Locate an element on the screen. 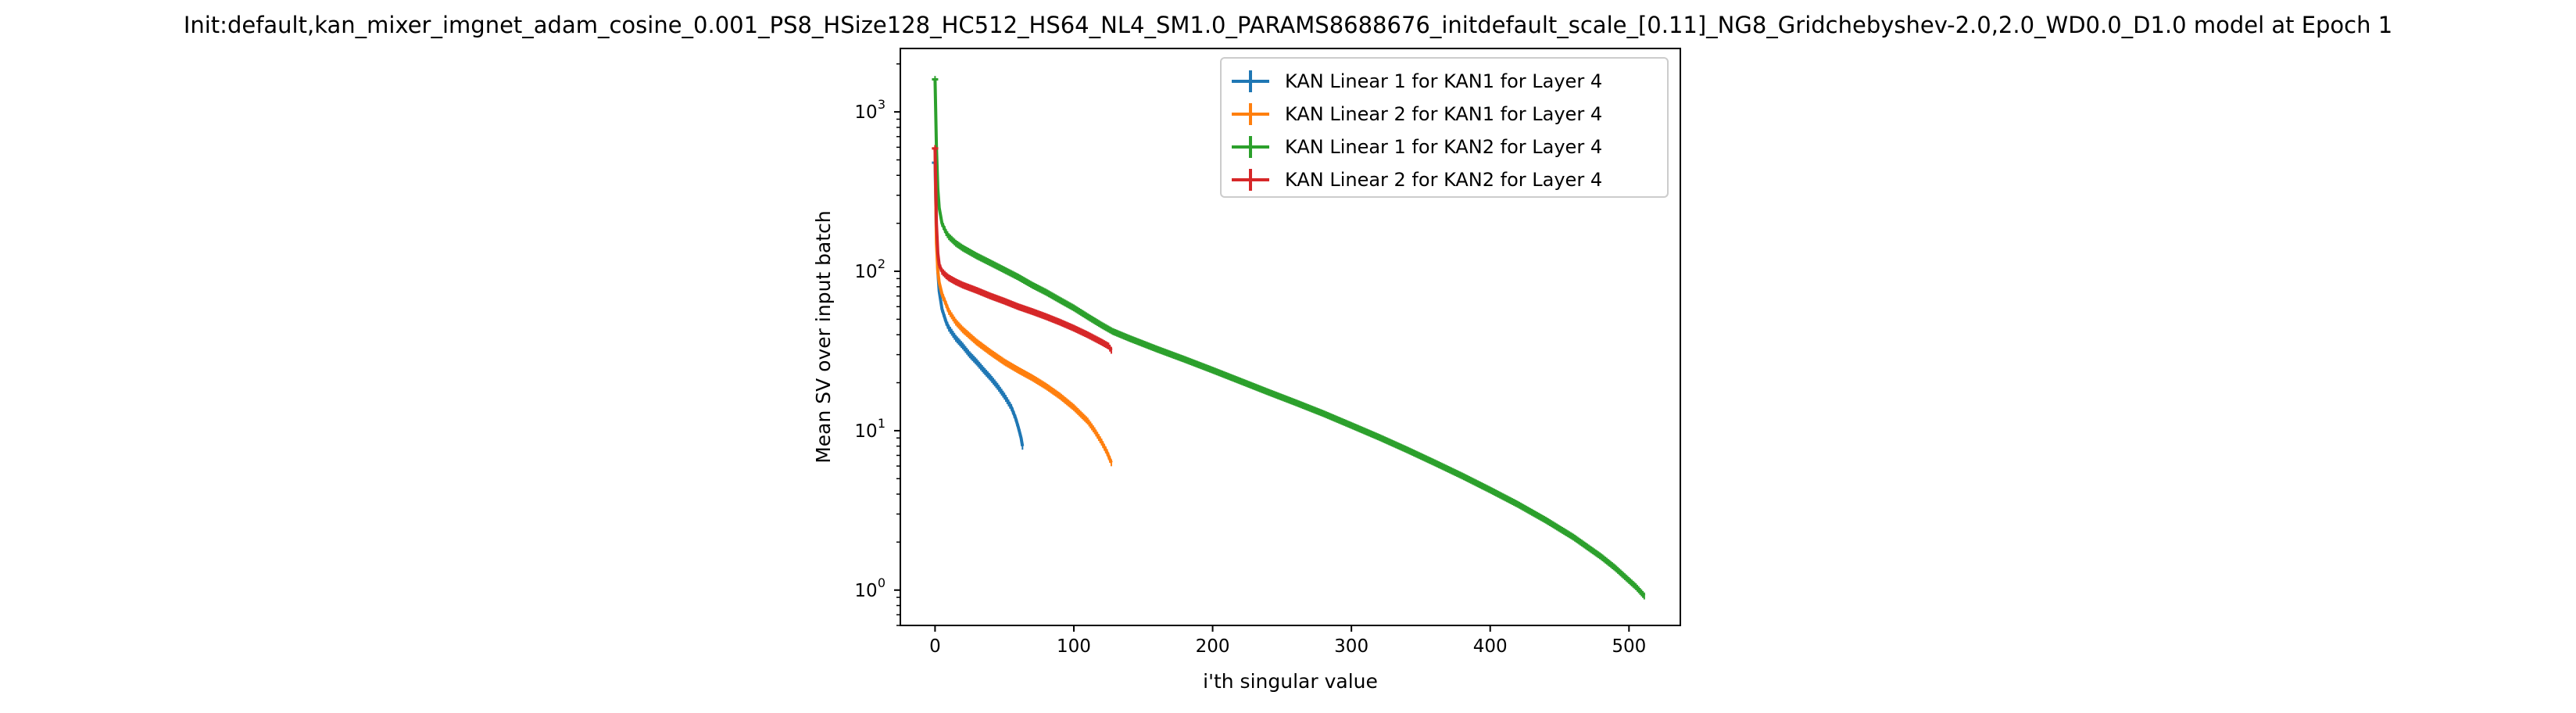  x-tick-label: 0 is located at coordinates (935, 646).